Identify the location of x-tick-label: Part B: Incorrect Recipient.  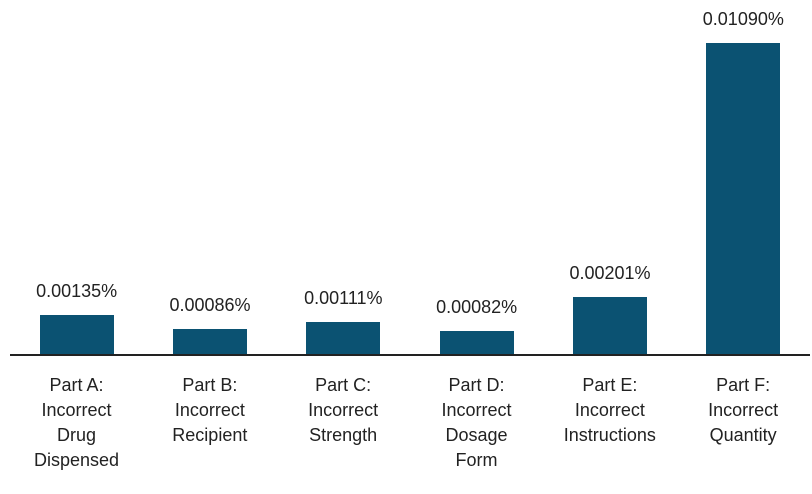
(210, 410).